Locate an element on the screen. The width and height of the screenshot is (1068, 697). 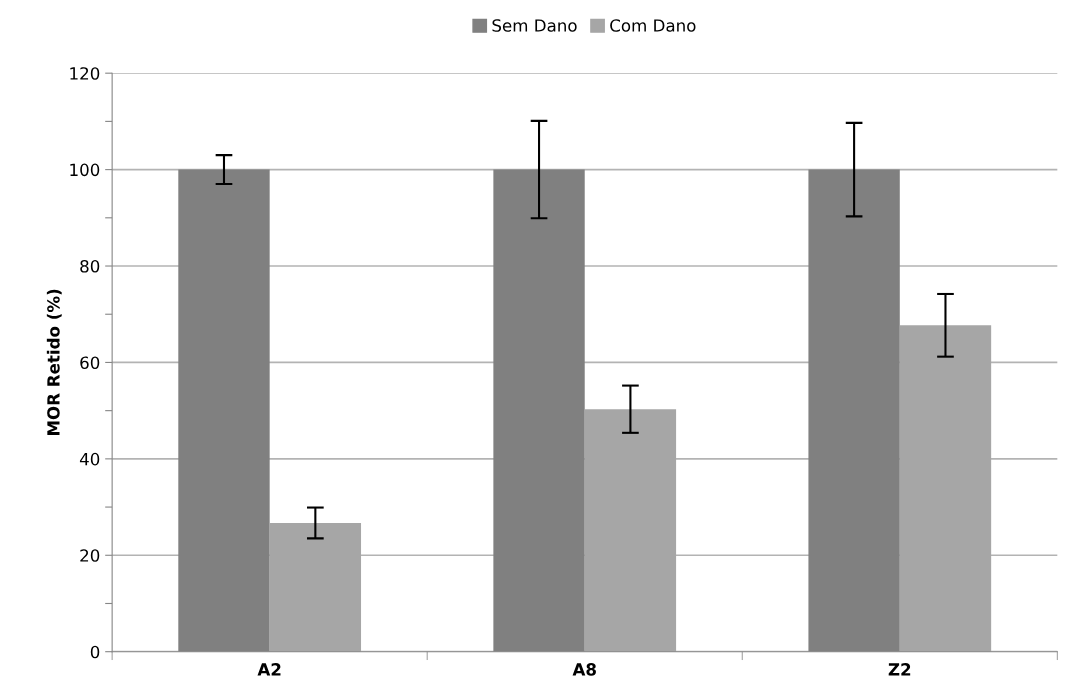
y-tick-label: 20 is located at coordinates (90, 555).